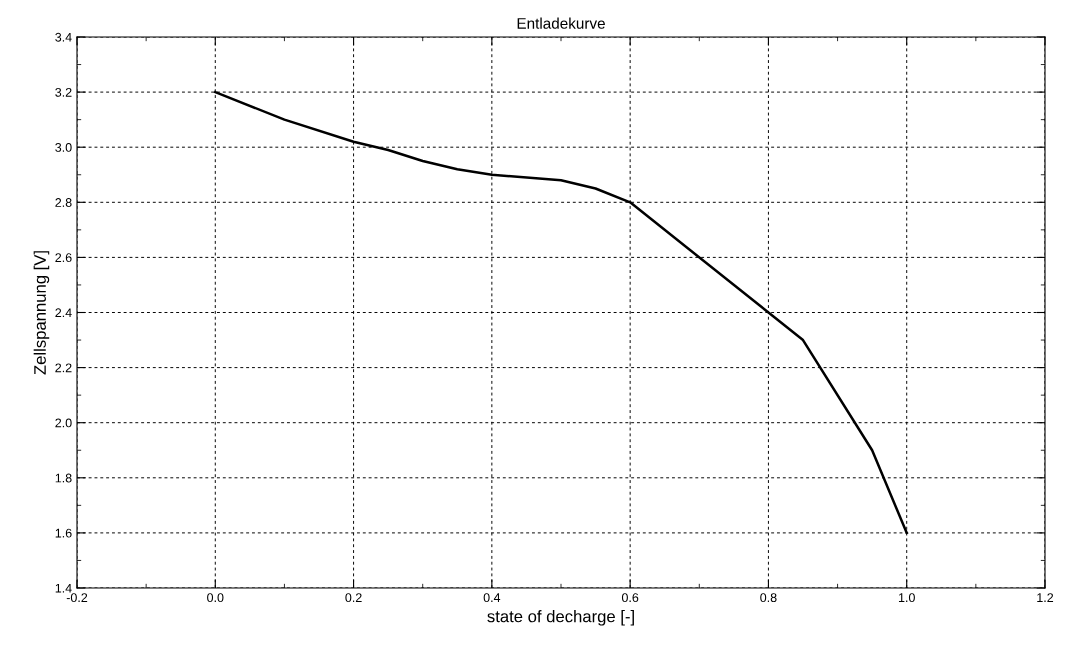  I want to click on y-tick-label: 1.4, so click(63, 588).